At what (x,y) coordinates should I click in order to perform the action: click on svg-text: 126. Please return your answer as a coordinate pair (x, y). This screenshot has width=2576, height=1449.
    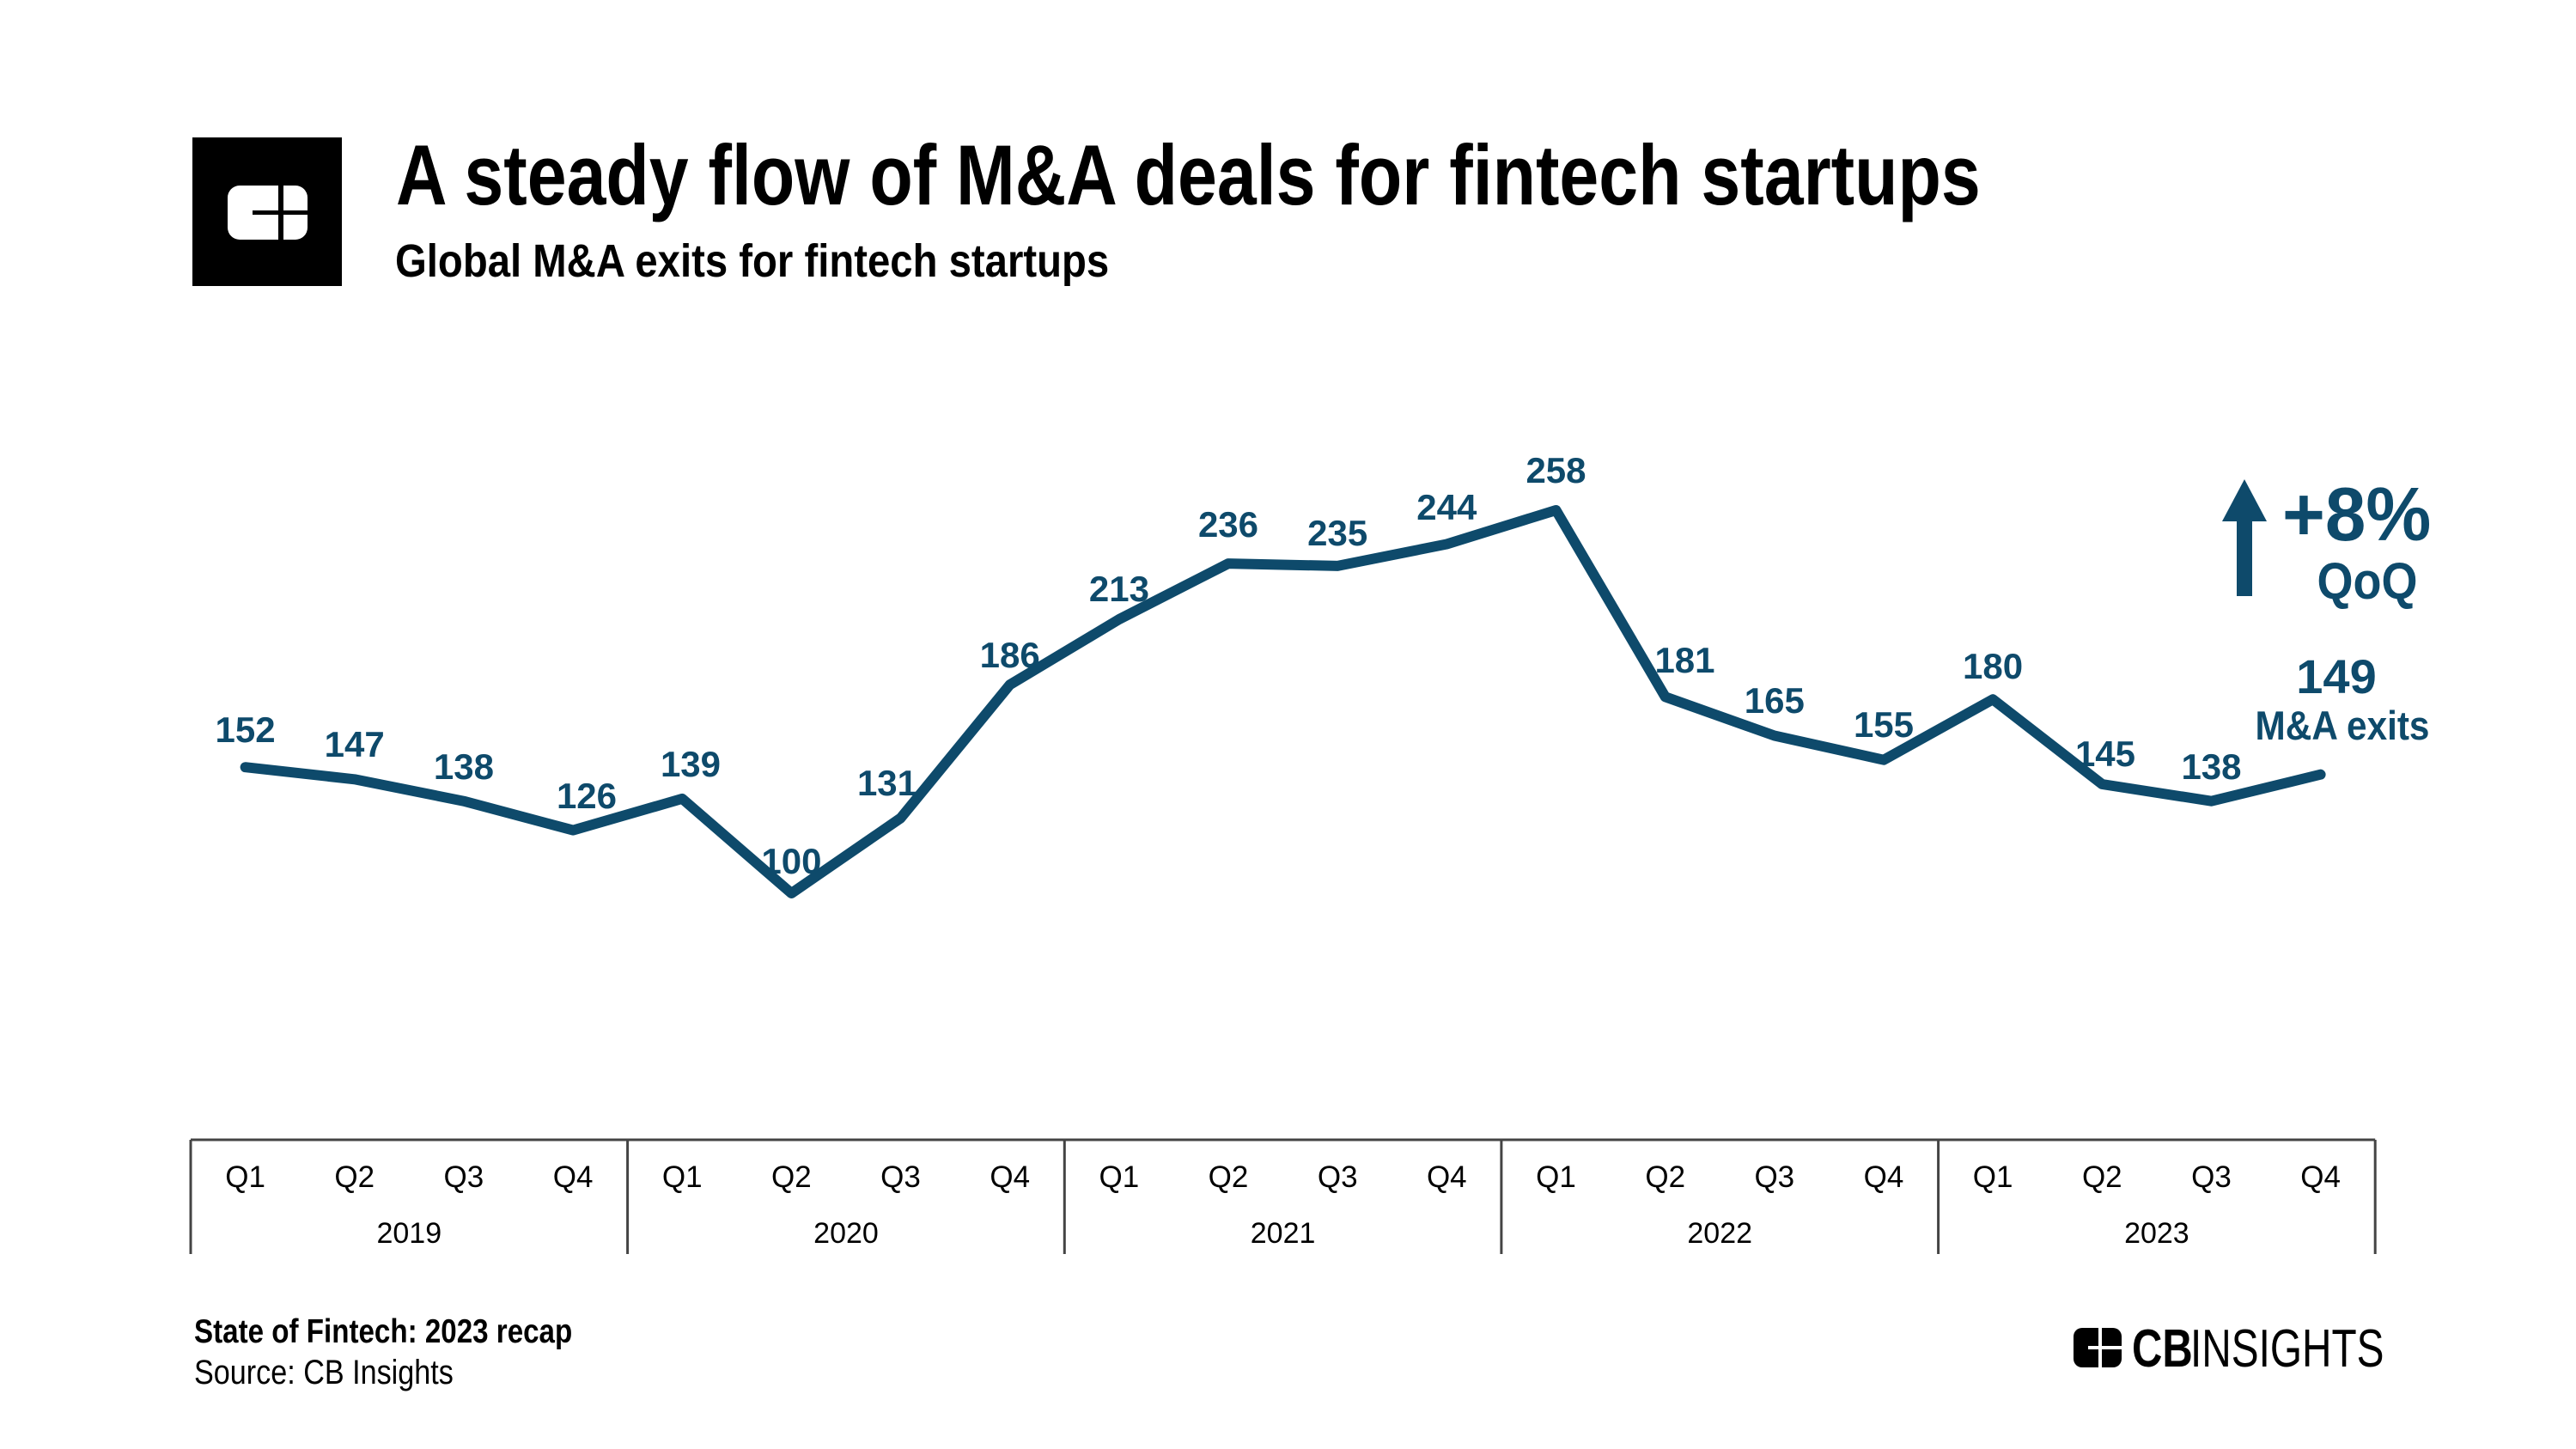
    Looking at the image, I should click on (587, 796).